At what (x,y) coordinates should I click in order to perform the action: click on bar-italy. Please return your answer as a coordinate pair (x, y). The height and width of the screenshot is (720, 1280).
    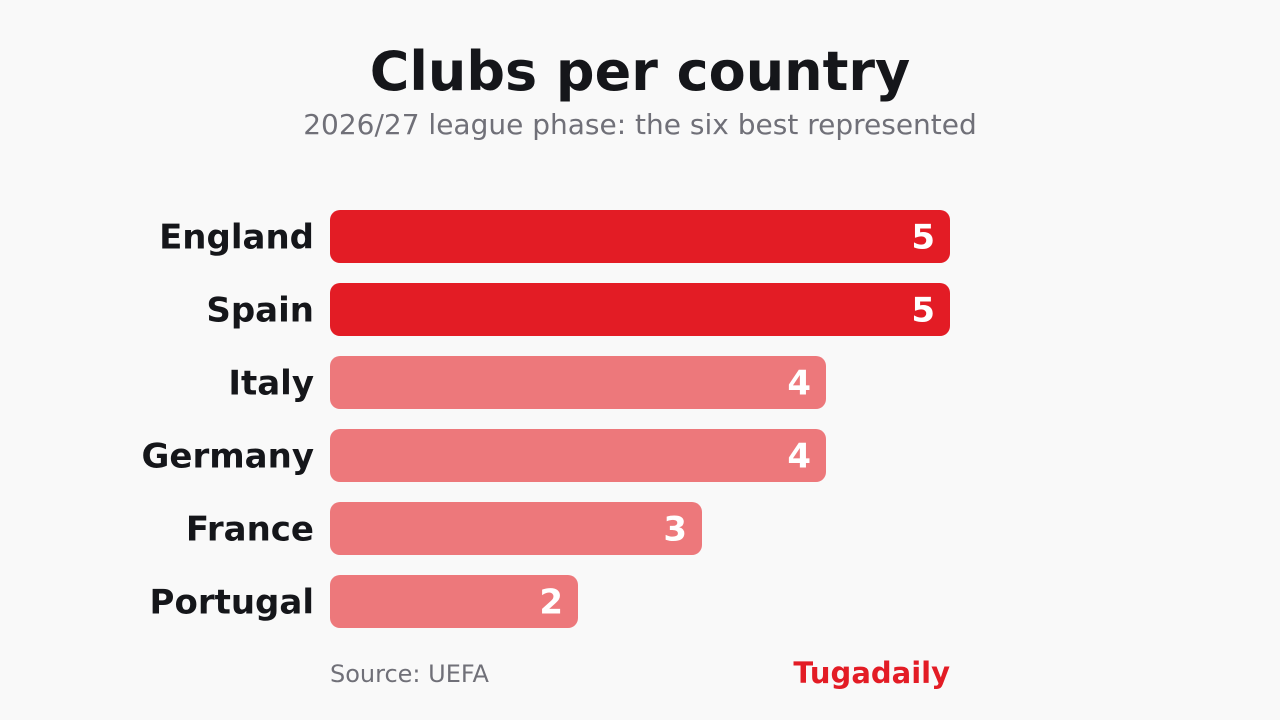
    Looking at the image, I should click on (578, 382).